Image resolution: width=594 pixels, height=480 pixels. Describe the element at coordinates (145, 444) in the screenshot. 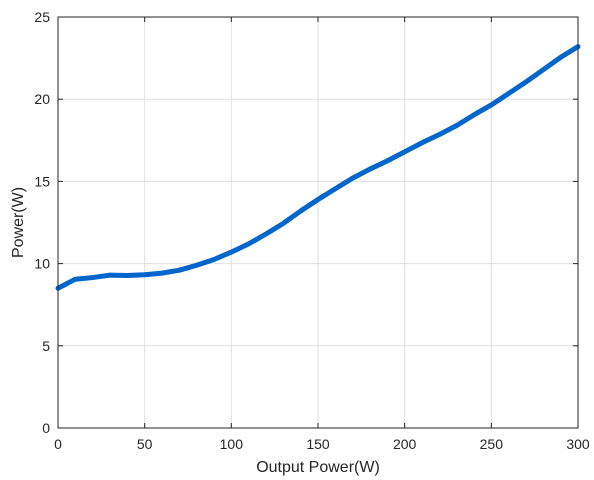

I see `x-tick-label: 50` at that location.